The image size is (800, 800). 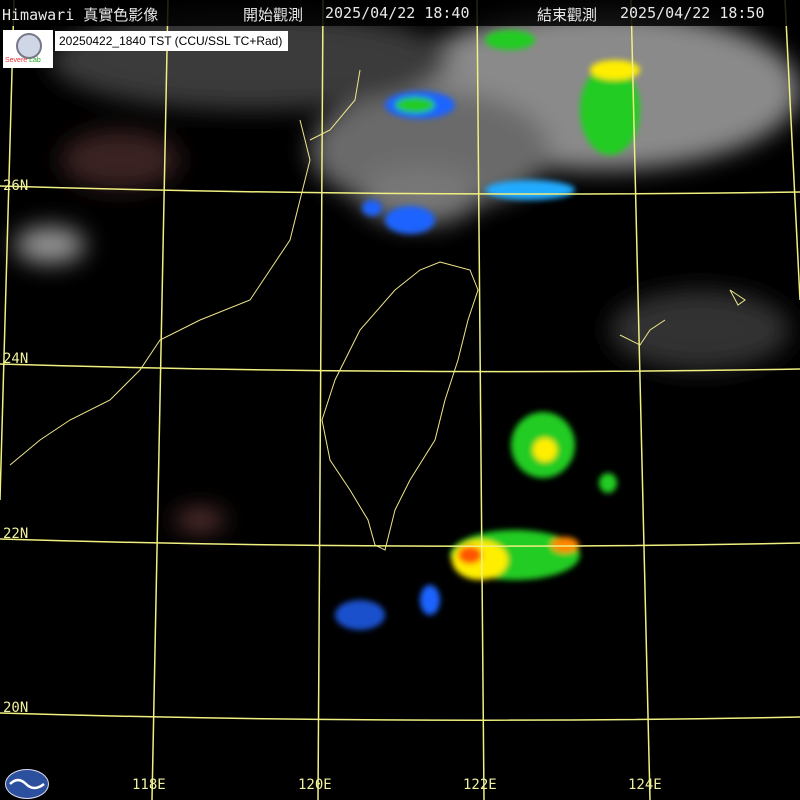 What do you see at coordinates (16, 359) in the screenshot?
I see `lat-label-24n: 24N` at bounding box center [16, 359].